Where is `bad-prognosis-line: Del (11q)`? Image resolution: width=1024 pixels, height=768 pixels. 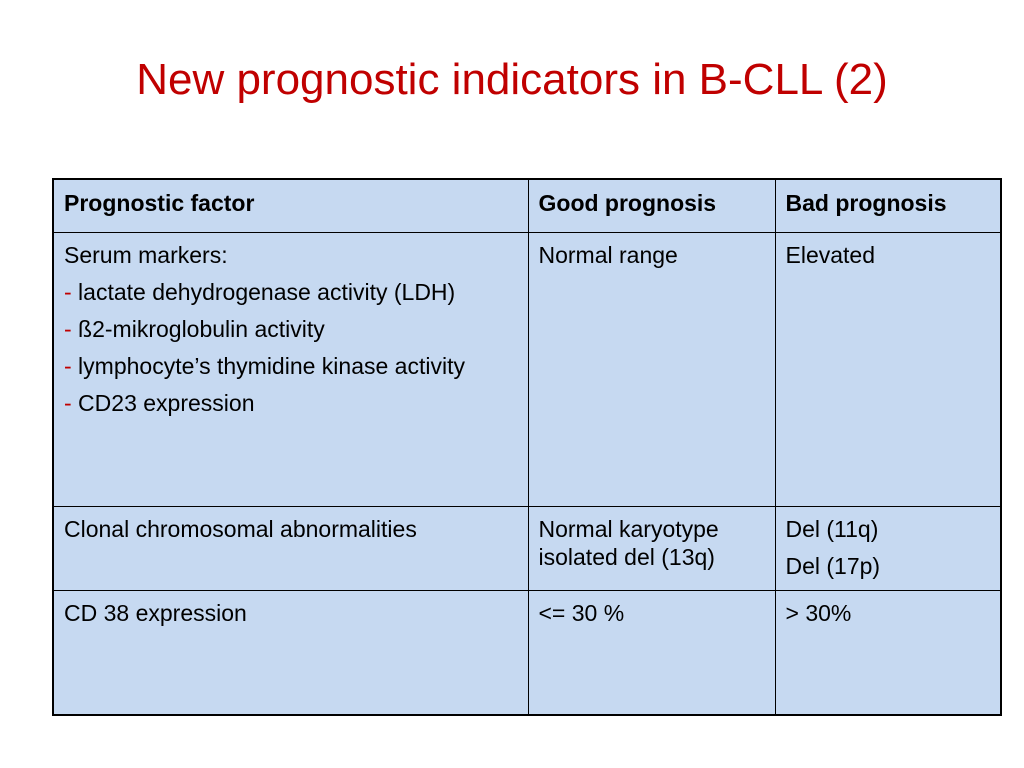 bad-prognosis-line: Del (11q) is located at coordinates (832, 529).